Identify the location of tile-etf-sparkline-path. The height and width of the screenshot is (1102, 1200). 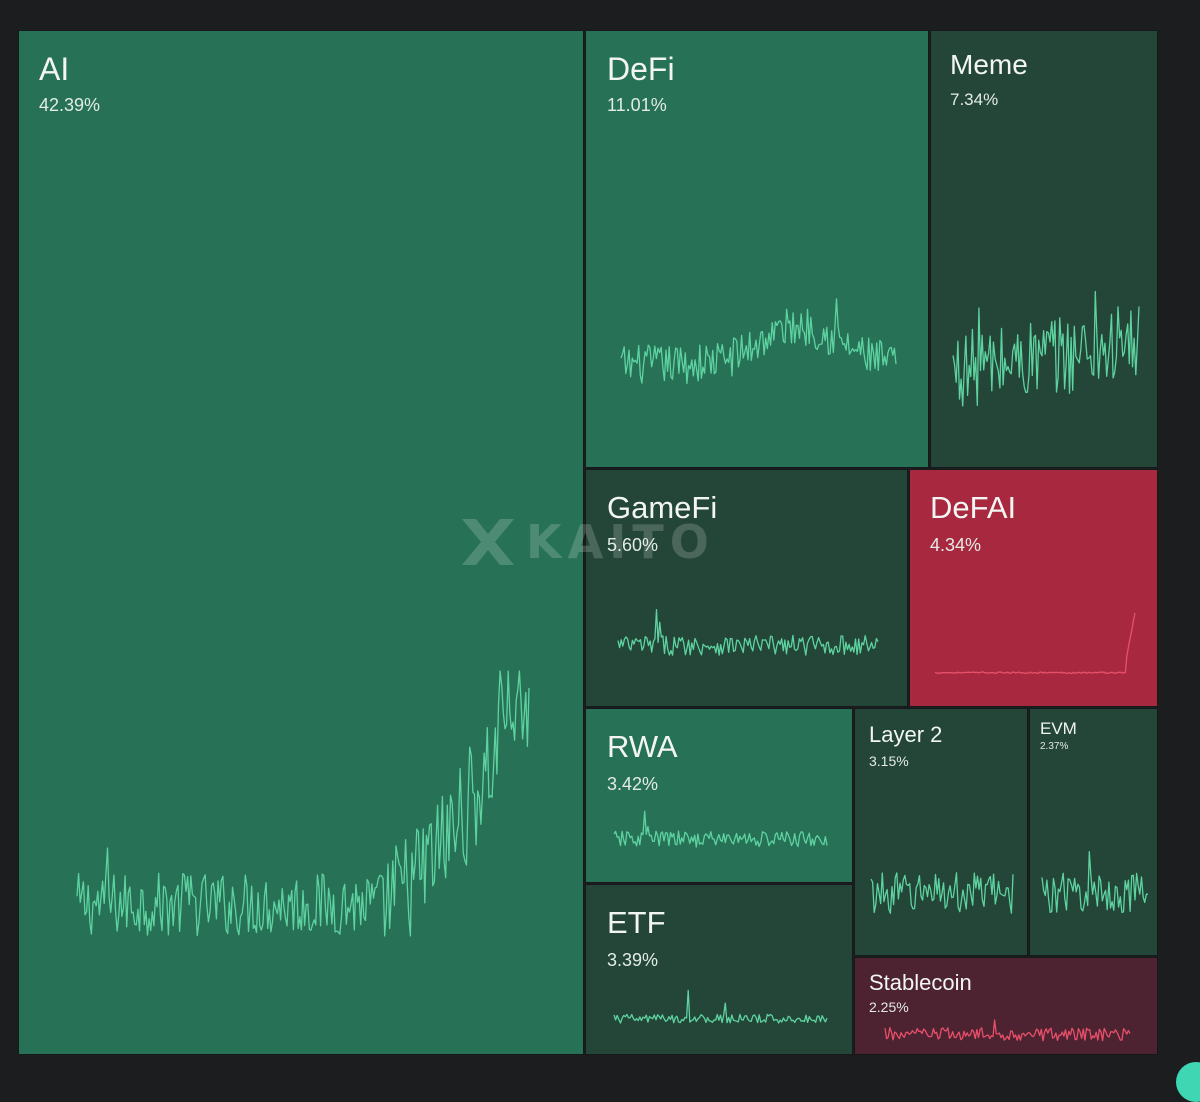
(720, 1006).